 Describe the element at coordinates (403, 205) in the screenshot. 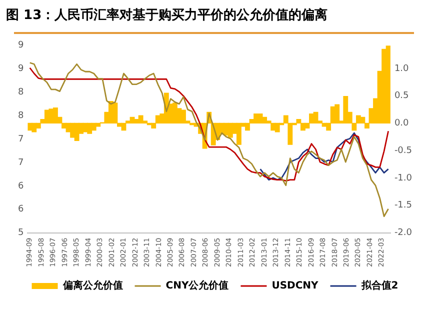

I see `y2-tick-label: -1.5` at that location.